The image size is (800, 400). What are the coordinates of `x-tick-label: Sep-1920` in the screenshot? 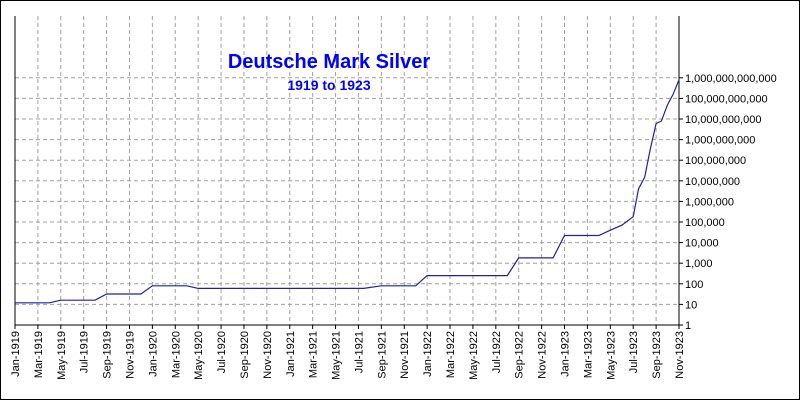 It's located at (245, 355).